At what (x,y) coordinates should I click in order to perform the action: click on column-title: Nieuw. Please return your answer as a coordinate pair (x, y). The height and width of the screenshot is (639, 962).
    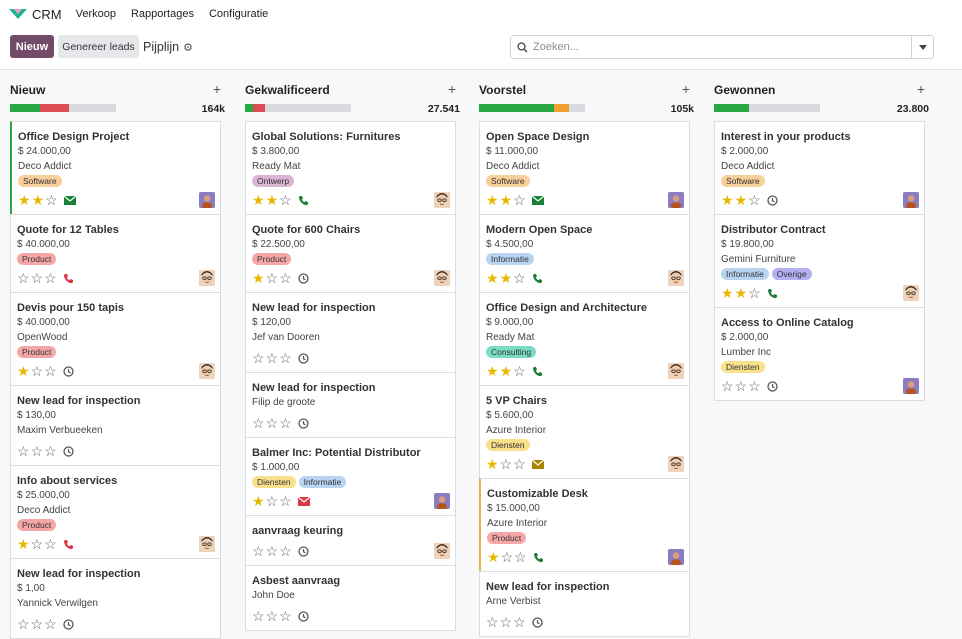
    Looking at the image, I should click on (28, 90).